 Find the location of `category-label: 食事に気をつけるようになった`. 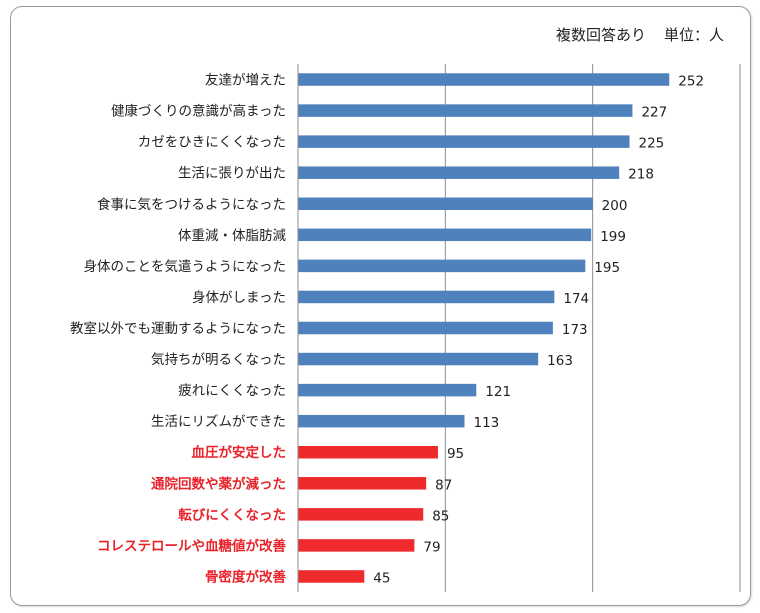

category-label: 食事に気をつけるようになった is located at coordinates (191, 204).